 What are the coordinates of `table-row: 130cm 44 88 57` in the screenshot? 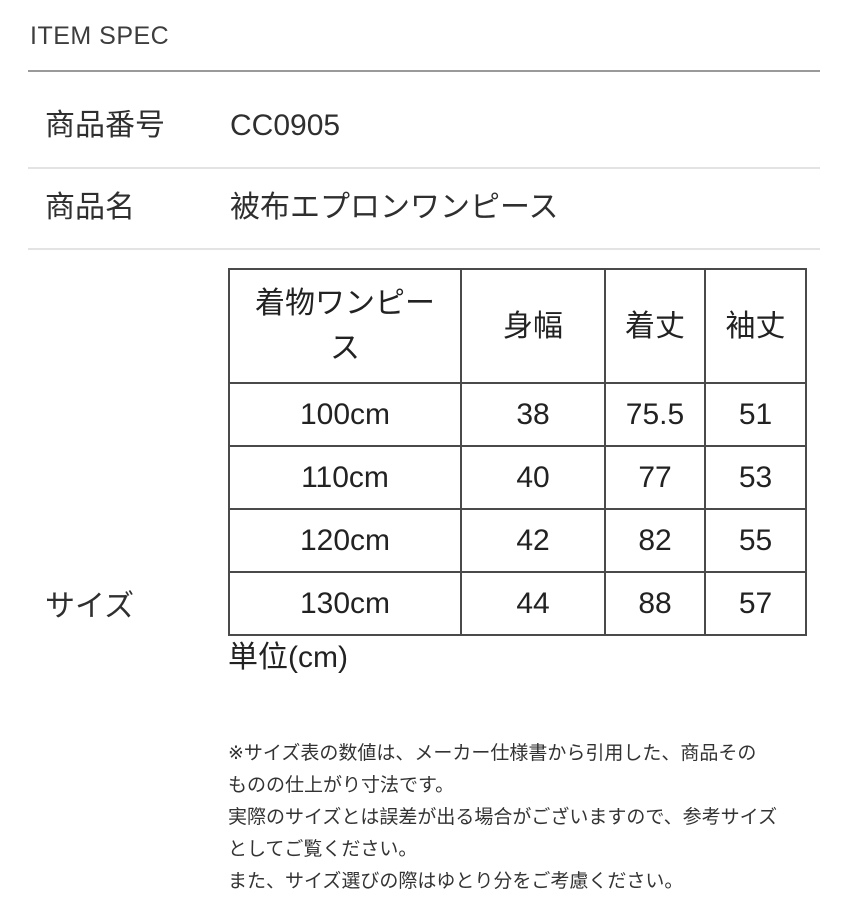 It's located at (517, 603).